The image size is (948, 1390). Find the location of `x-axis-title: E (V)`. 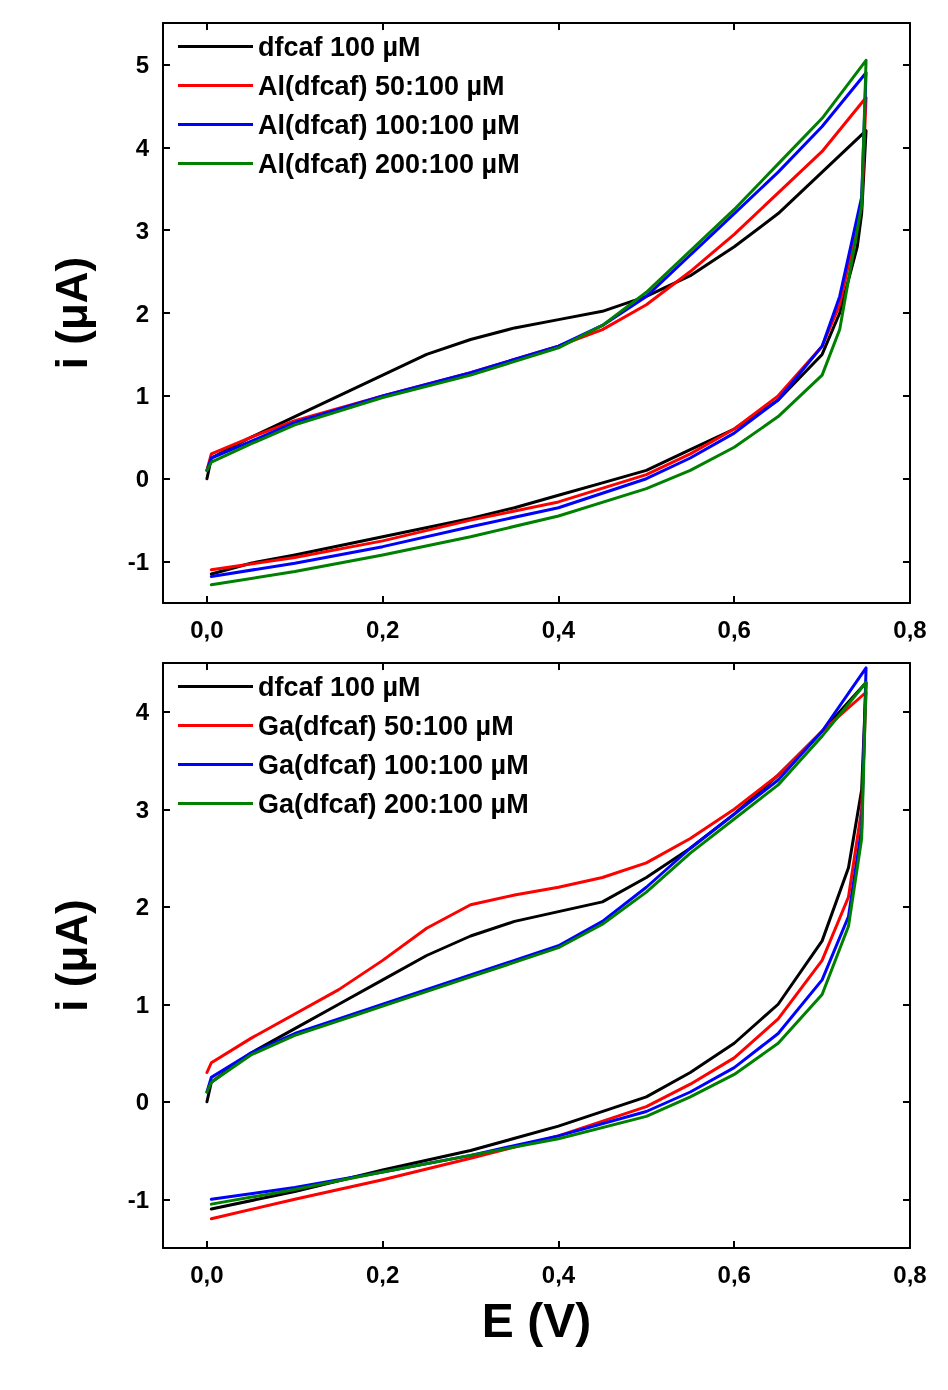

x-axis-title: E (V) is located at coordinates (536, 1320).